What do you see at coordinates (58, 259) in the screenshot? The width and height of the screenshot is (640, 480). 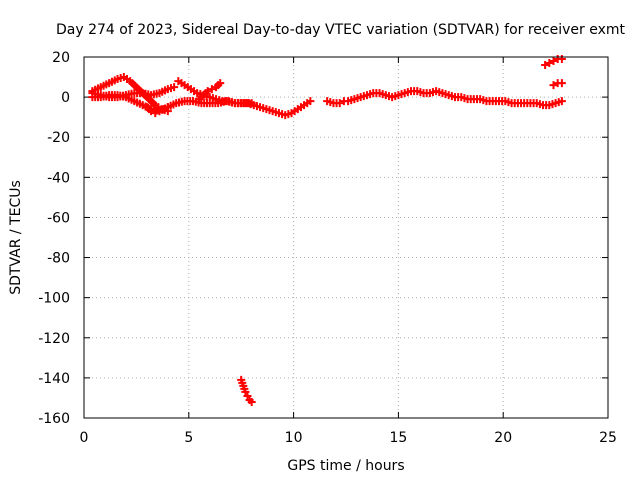 I see `y-tick-label: -80` at bounding box center [58, 259].